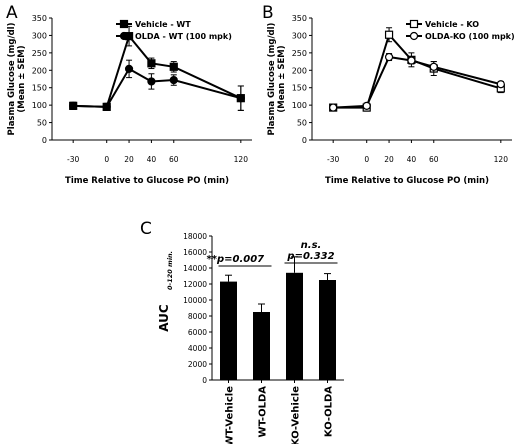 This screenshot has height=444, width=520. Describe the element at coordinates (12, 78) in the screenshot. I see `panel-a-y-label: Plasma Glucose (mg/dl)` at that location.